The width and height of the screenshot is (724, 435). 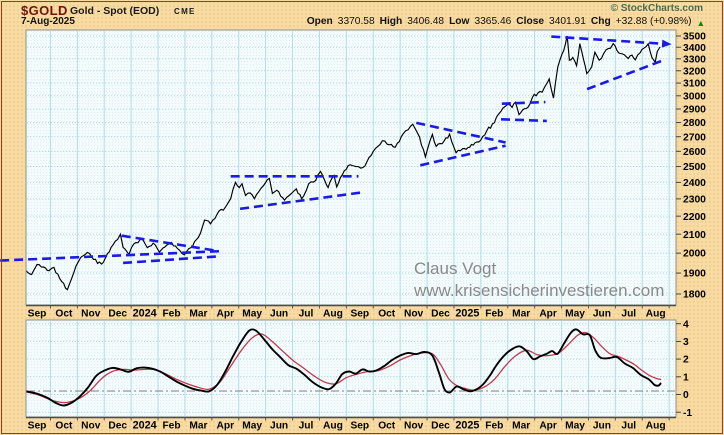 What do you see at coordinates (687, 413) in the screenshot?
I see `svg-text: -1` at bounding box center [687, 413].